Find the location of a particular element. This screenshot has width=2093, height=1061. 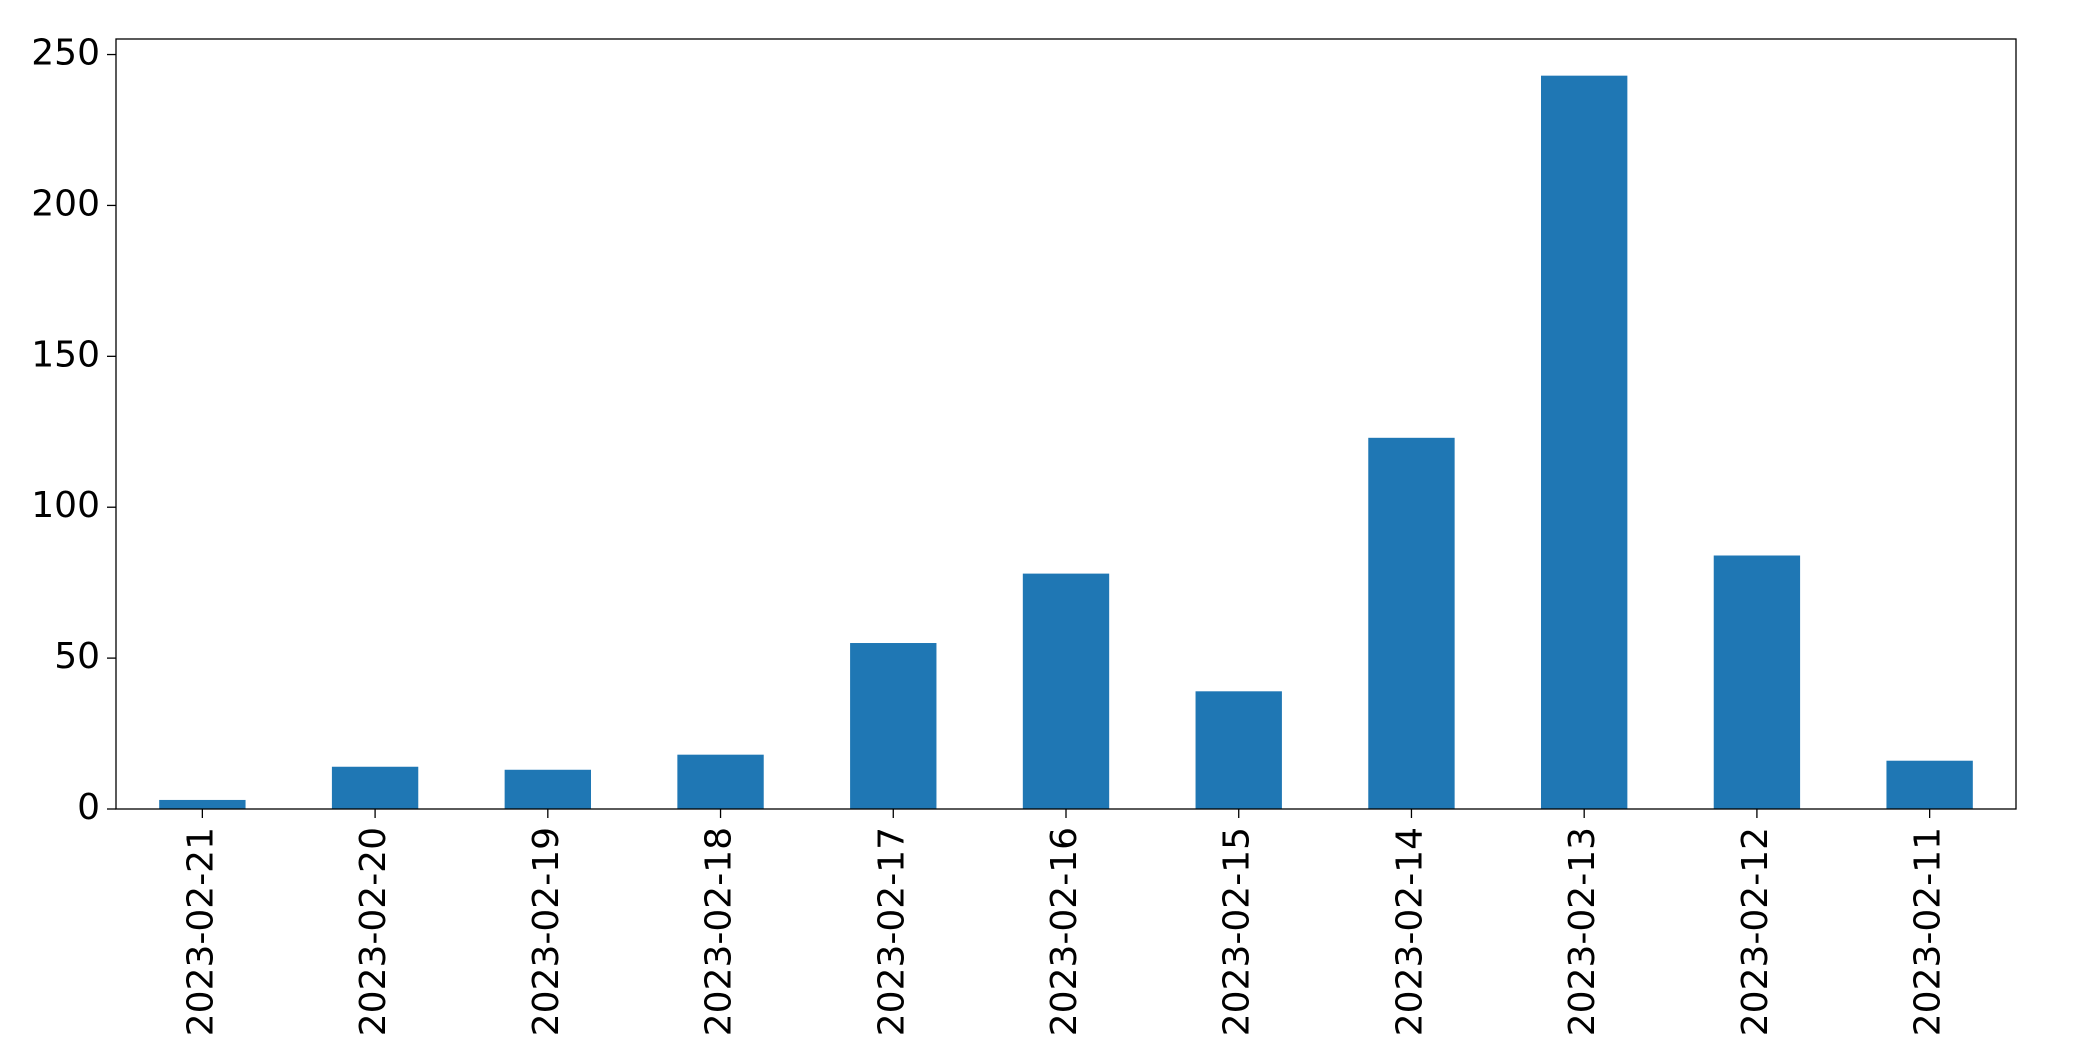

x-tick-label: 2023-02-18 is located at coordinates (719, 931).